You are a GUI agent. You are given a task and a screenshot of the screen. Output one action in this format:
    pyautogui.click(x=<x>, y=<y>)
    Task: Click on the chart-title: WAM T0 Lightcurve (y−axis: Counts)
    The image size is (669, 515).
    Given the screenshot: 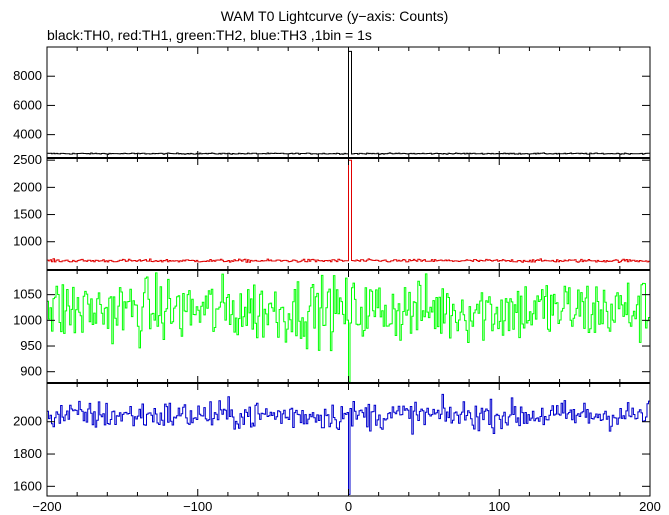 What is the action you would take?
    pyautogui.click(x=334, y=16)
    